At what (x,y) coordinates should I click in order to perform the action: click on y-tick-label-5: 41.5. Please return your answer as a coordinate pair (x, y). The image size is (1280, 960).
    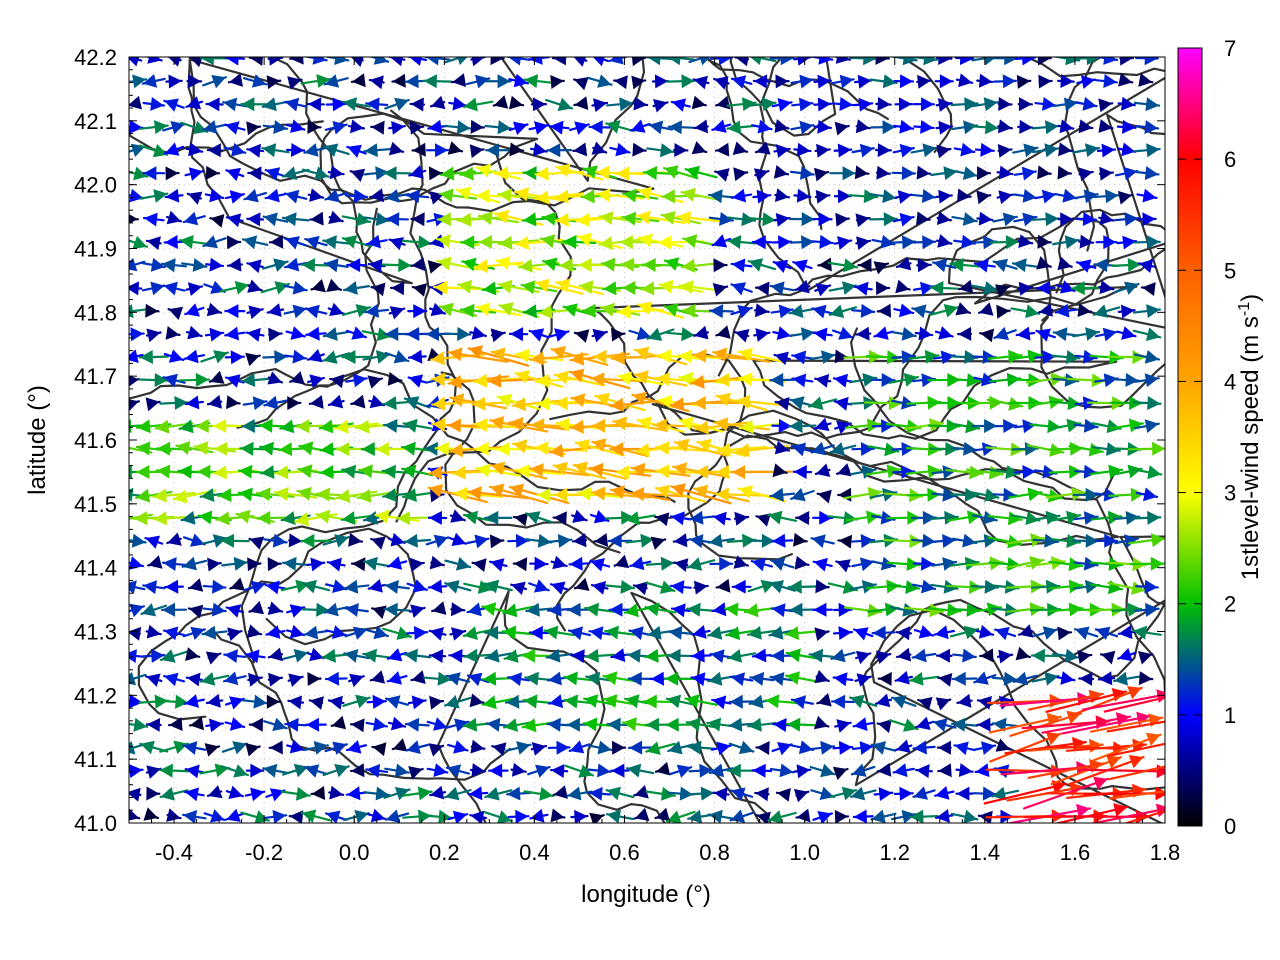
    Looking at the image, I should click on (95, 504).